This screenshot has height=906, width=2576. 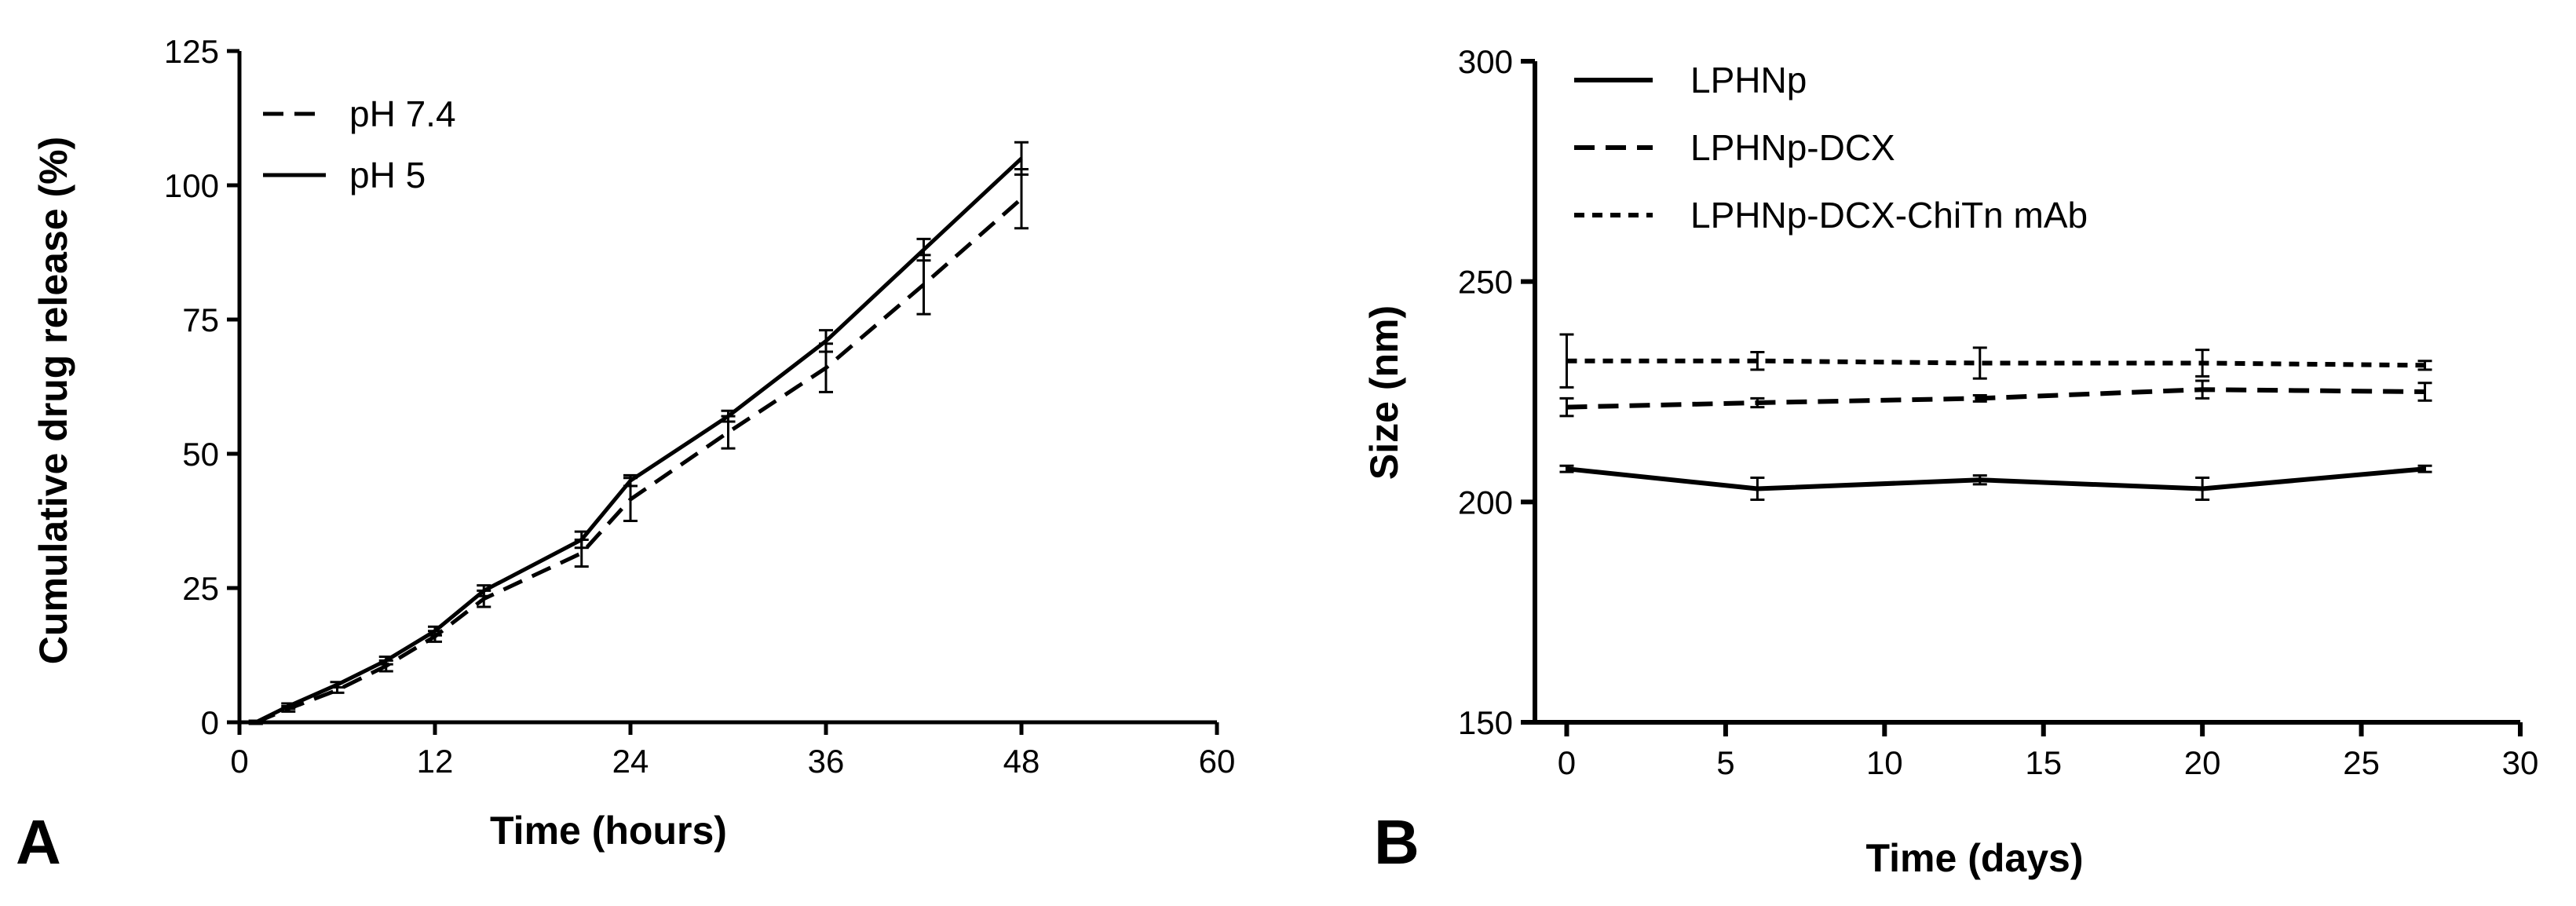 What do you see at coordinates (2520, 763) in the screenshot?
I see `panel-b-x-tick-label: 30` at bounding box center [2520, 763].